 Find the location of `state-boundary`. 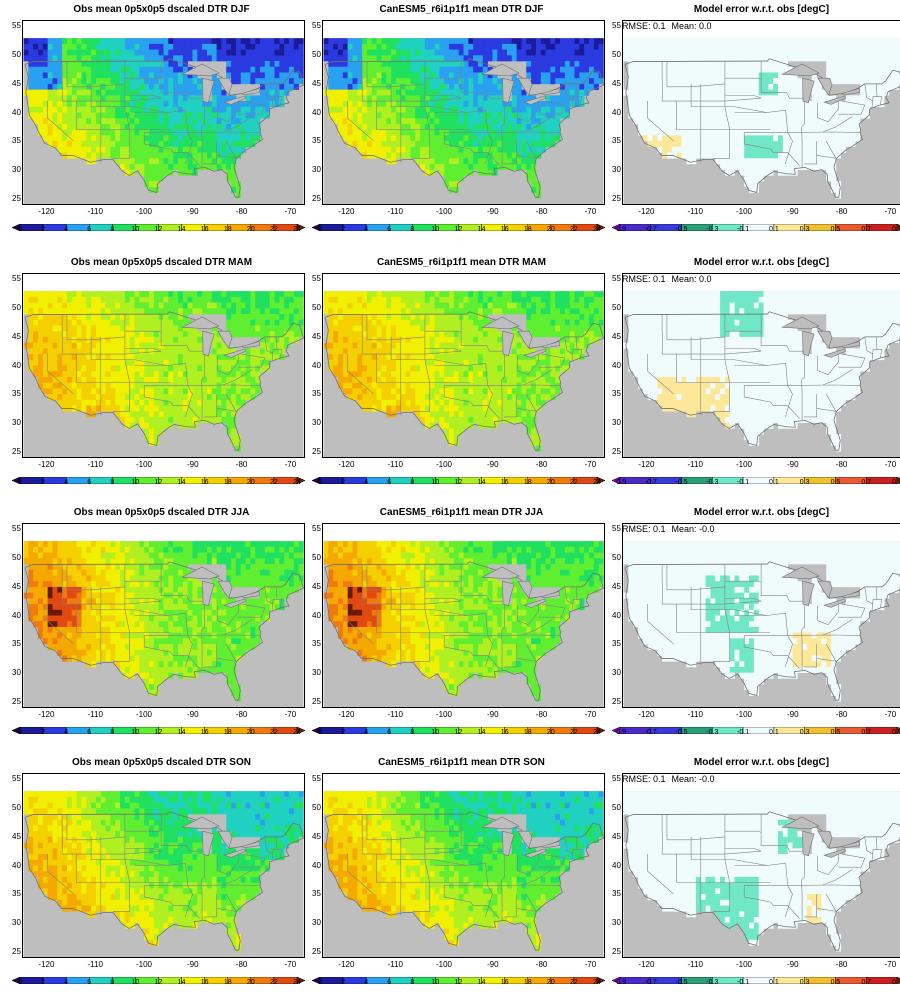

state-boundary is located at coordinates (460, 111).